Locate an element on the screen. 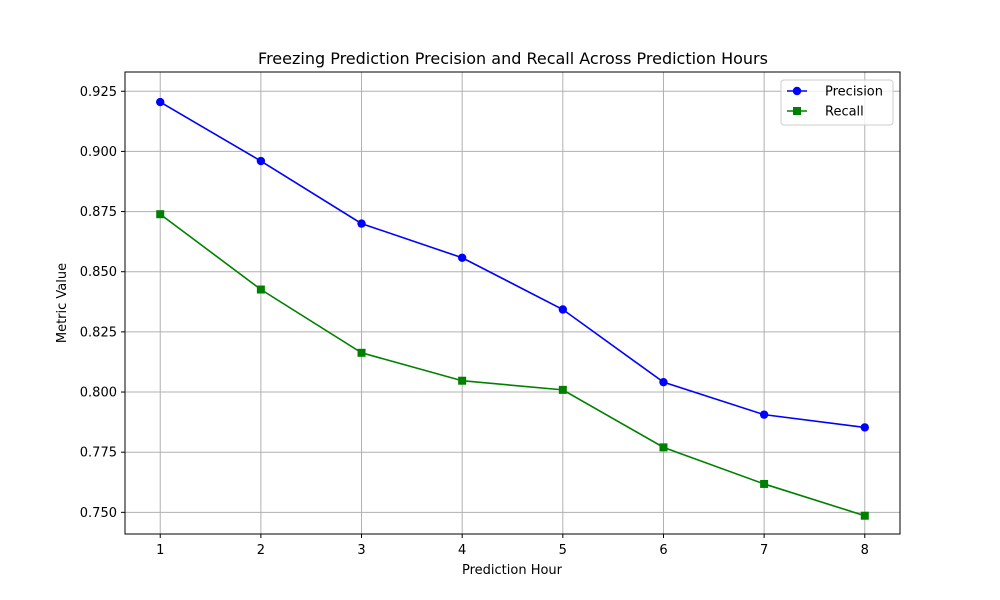 This screenshot has width=1000, height=600. legend-entry-precision: Precision is located at coordinates (835, 92).